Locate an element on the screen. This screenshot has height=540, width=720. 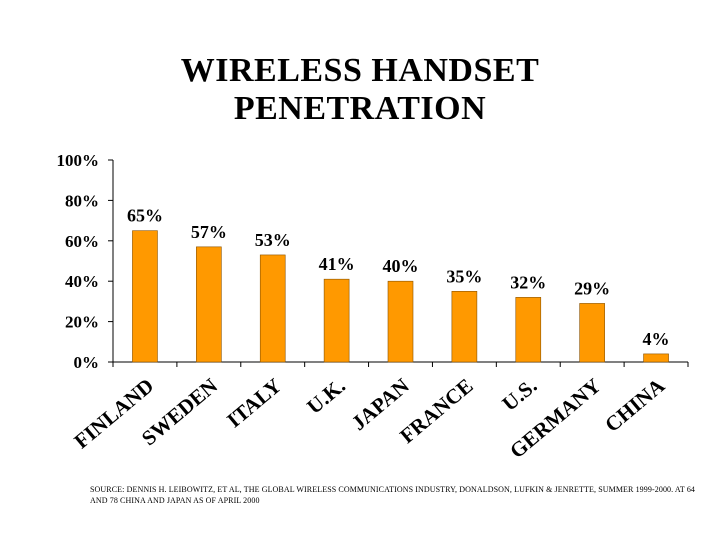
chart-title-line-1: WIRELESS HANDSET is located at coordinates (360, 70).